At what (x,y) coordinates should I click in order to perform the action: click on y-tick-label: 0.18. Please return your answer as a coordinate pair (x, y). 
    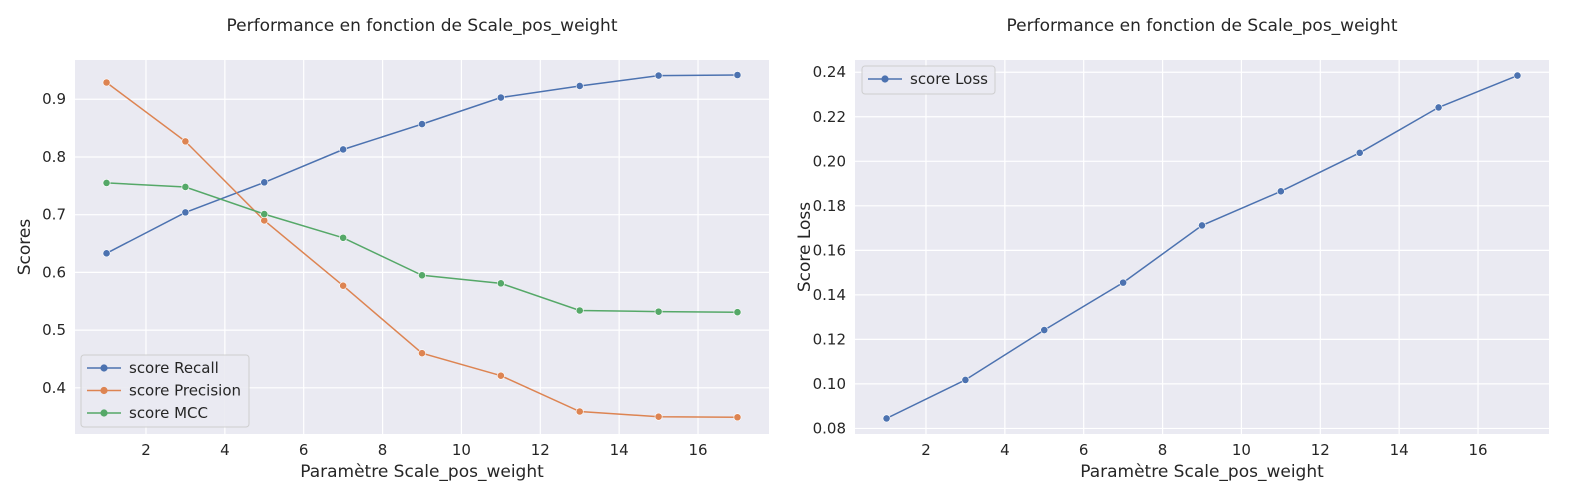
    Looking at the image, I should click on (829, 206).